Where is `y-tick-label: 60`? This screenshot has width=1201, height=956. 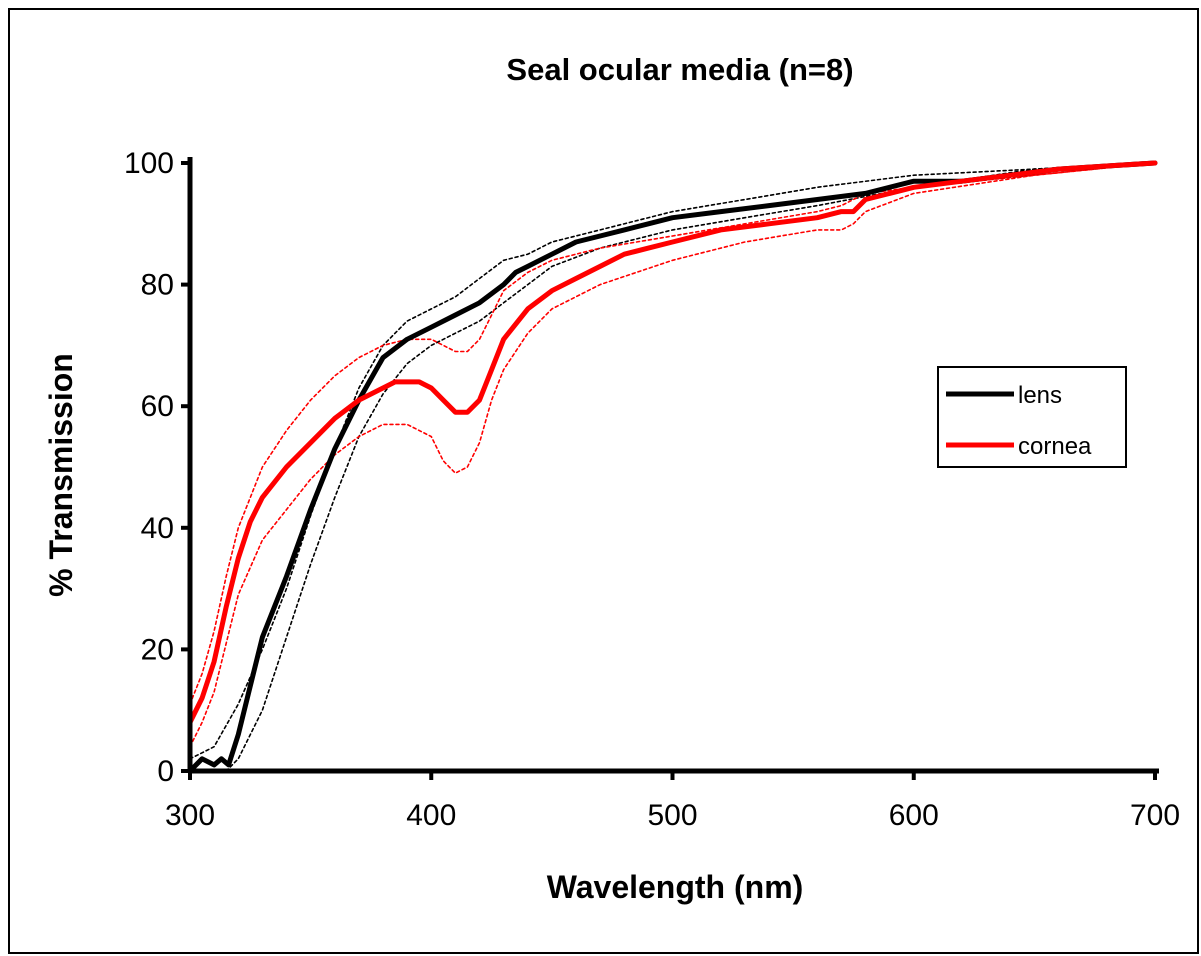 y-tick-label: 60 is located at coordinates (157, 406).